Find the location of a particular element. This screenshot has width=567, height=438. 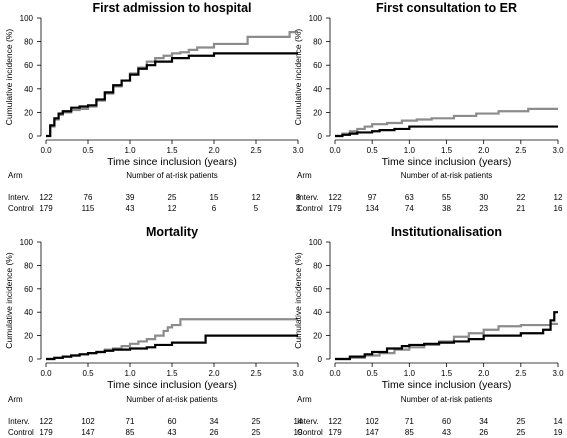

panel-3-risk-title: Number of at-risk patients is located at coordinates (172, 399).